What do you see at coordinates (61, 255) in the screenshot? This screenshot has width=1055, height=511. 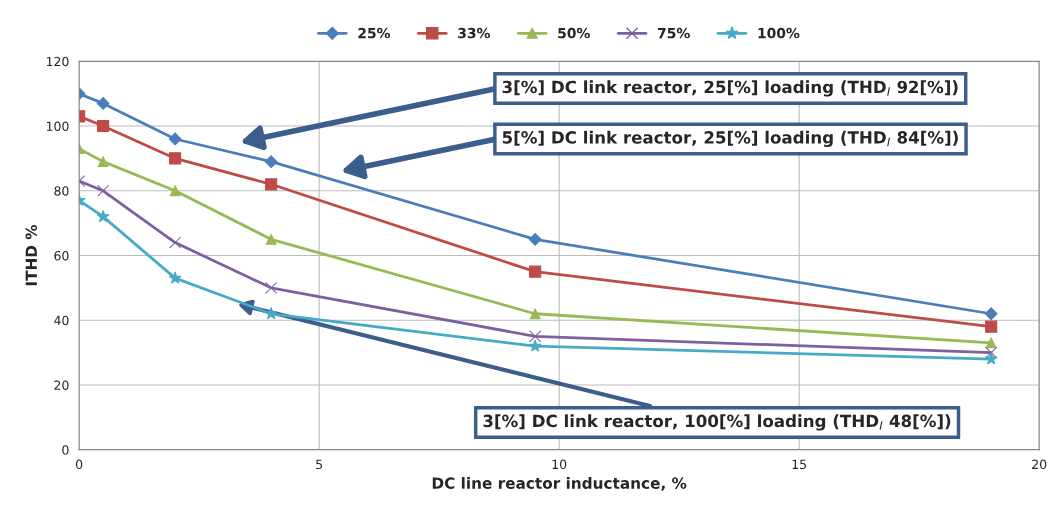 I see `y-tick-label: 60` at bounding box center [61, 255].